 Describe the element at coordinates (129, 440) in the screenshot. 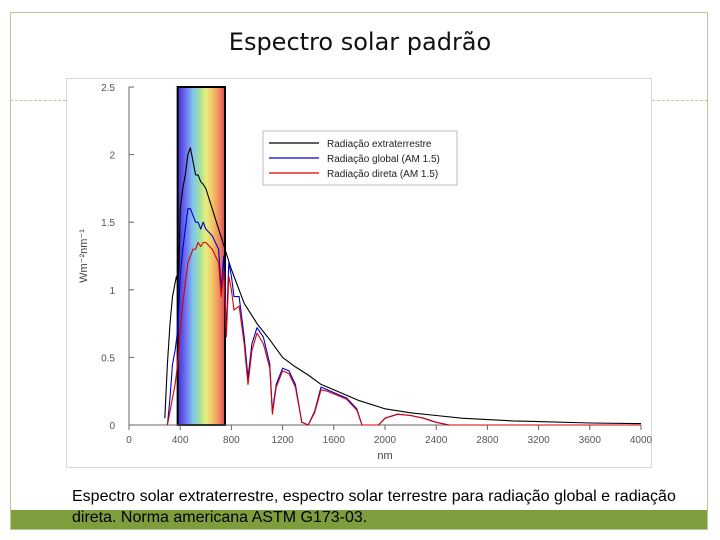

I see `x-tick-label: 0` at that location.